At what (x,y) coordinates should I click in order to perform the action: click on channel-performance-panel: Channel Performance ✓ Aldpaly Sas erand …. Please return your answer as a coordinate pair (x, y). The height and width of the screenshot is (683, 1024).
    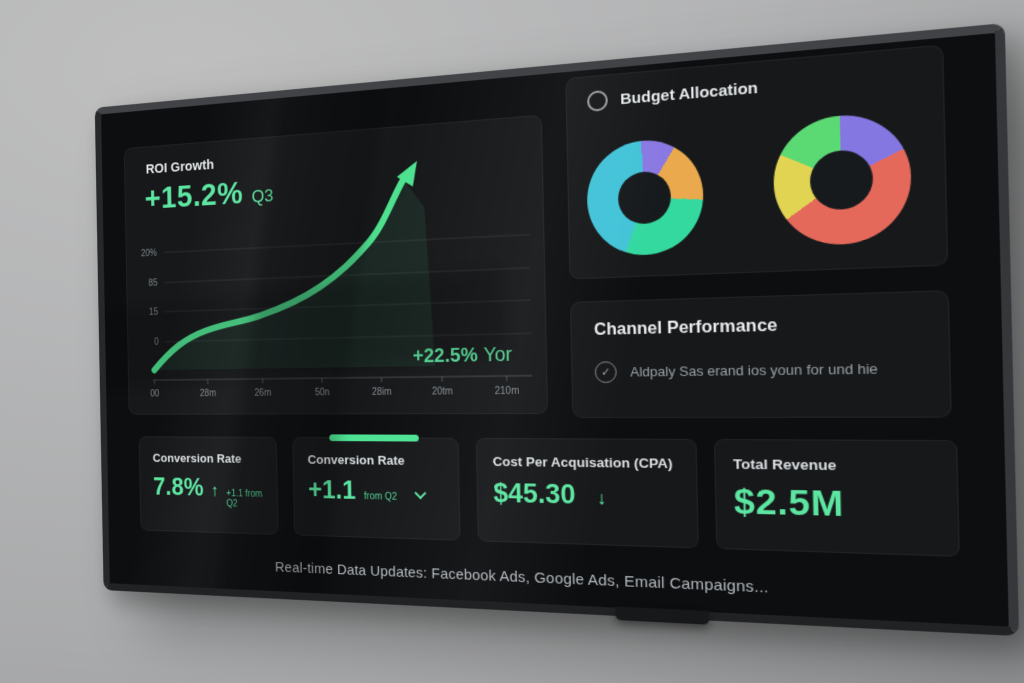
    Looking at the image, I should click on (760, 354).